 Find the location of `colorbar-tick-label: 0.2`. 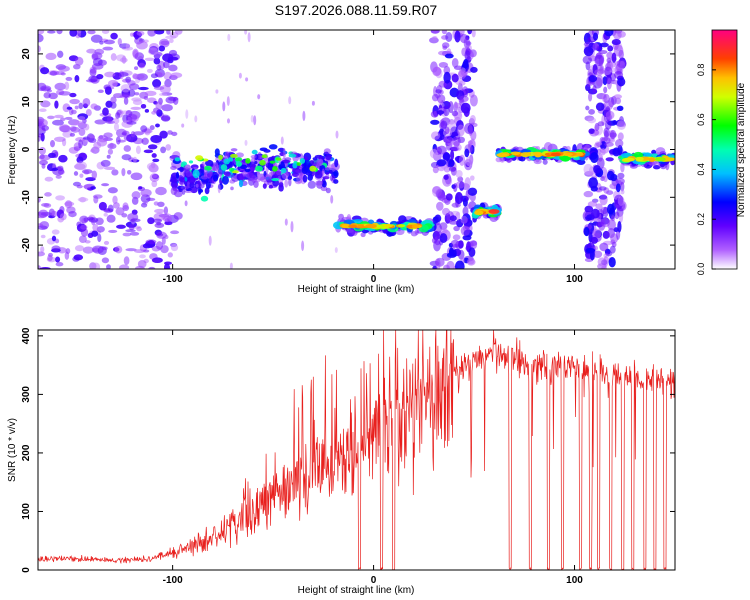

colorbar-tick-label: 0.2 is located at coordinates (701, 219).